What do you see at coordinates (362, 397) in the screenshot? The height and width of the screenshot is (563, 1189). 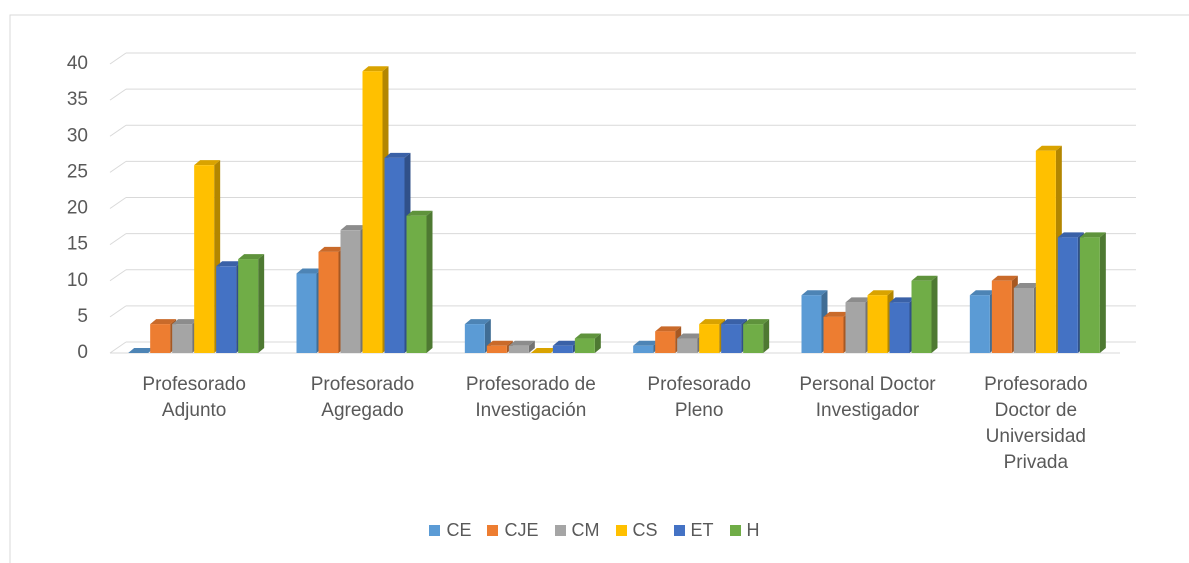 I see `x-tick-label: Profesorado Agregado` at bounding box center [362, 397].